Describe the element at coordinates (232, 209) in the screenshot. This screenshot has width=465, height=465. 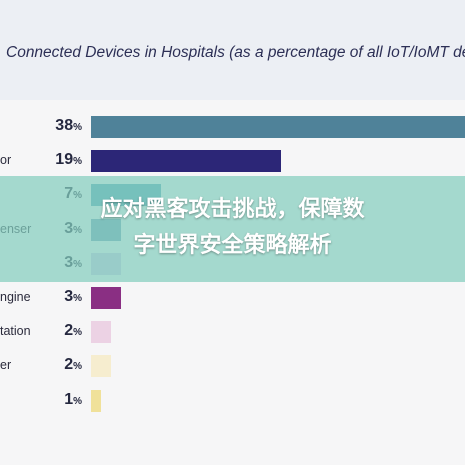
I see `headline-line-1: 应对黑客攻击挑战，保障数` at that location.